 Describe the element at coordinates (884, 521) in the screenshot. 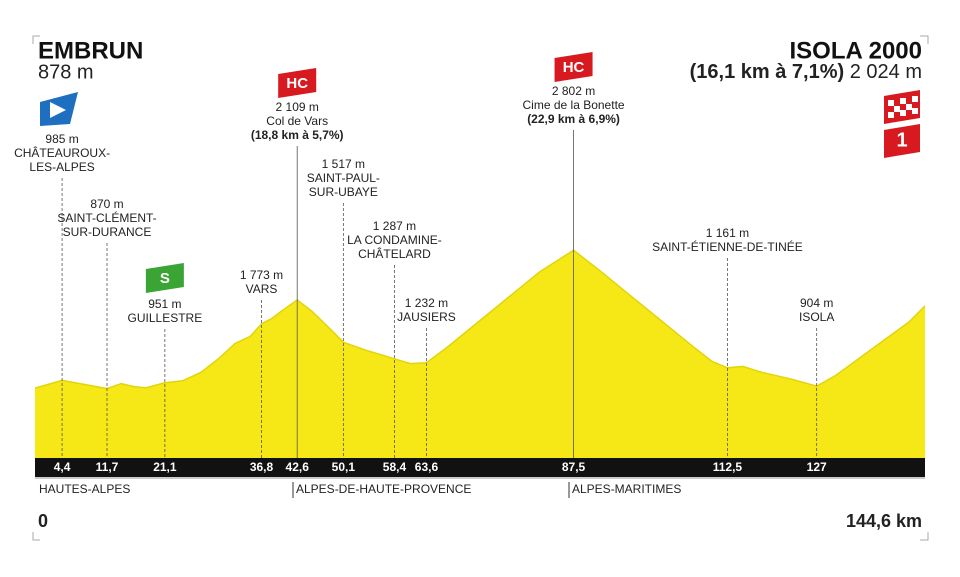

I see `distance-total: 144,6 km` at that location.